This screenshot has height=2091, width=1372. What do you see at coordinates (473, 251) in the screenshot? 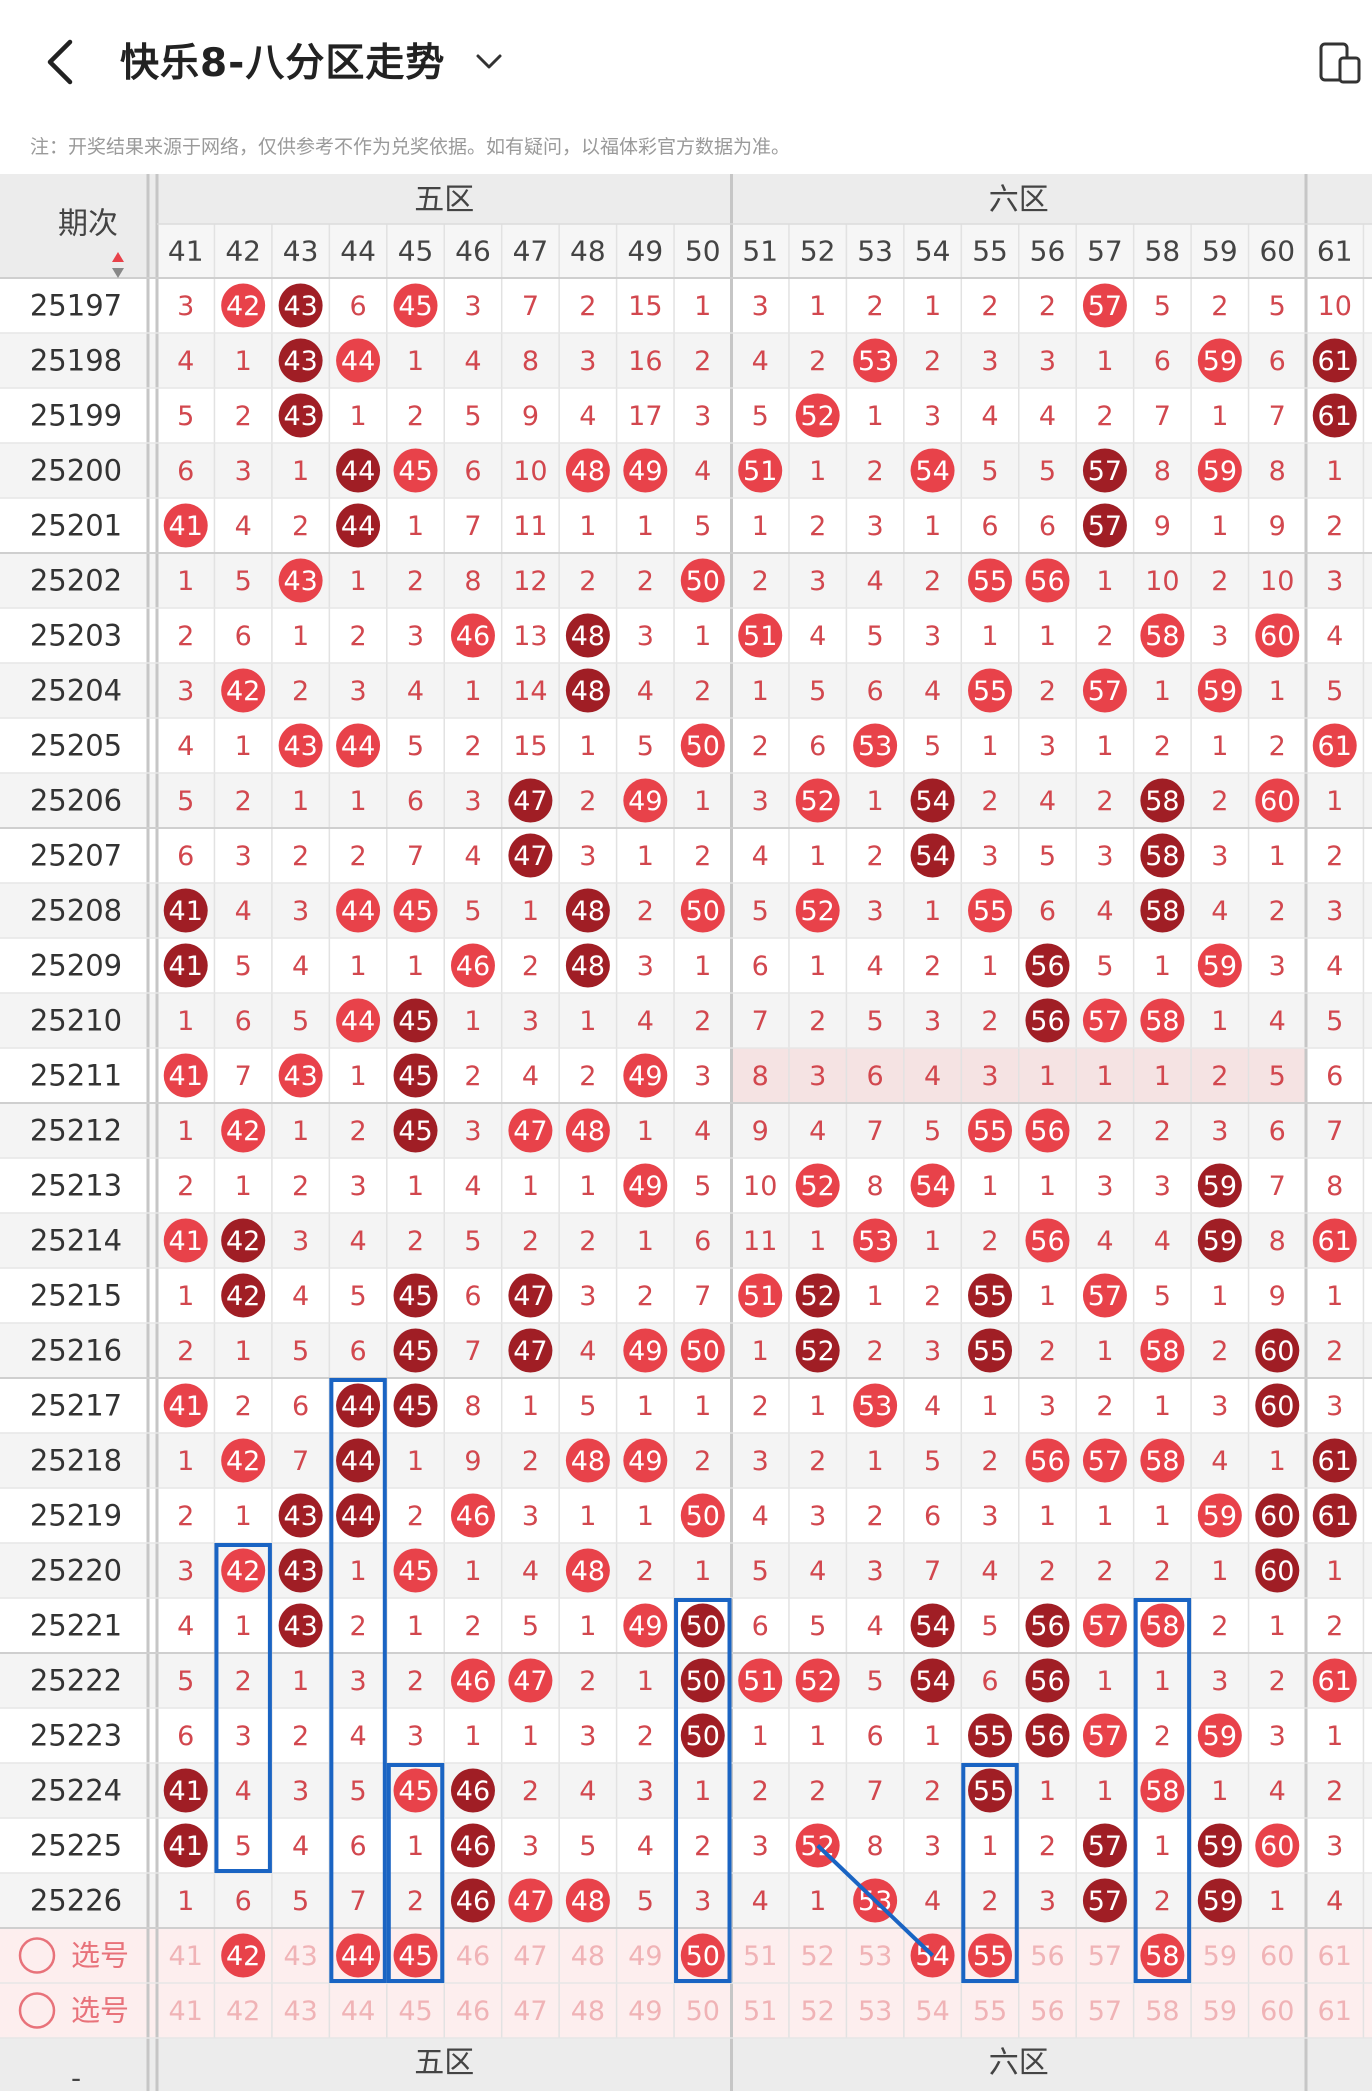
I see `column-header: 46` at bounding box center [473, 251].